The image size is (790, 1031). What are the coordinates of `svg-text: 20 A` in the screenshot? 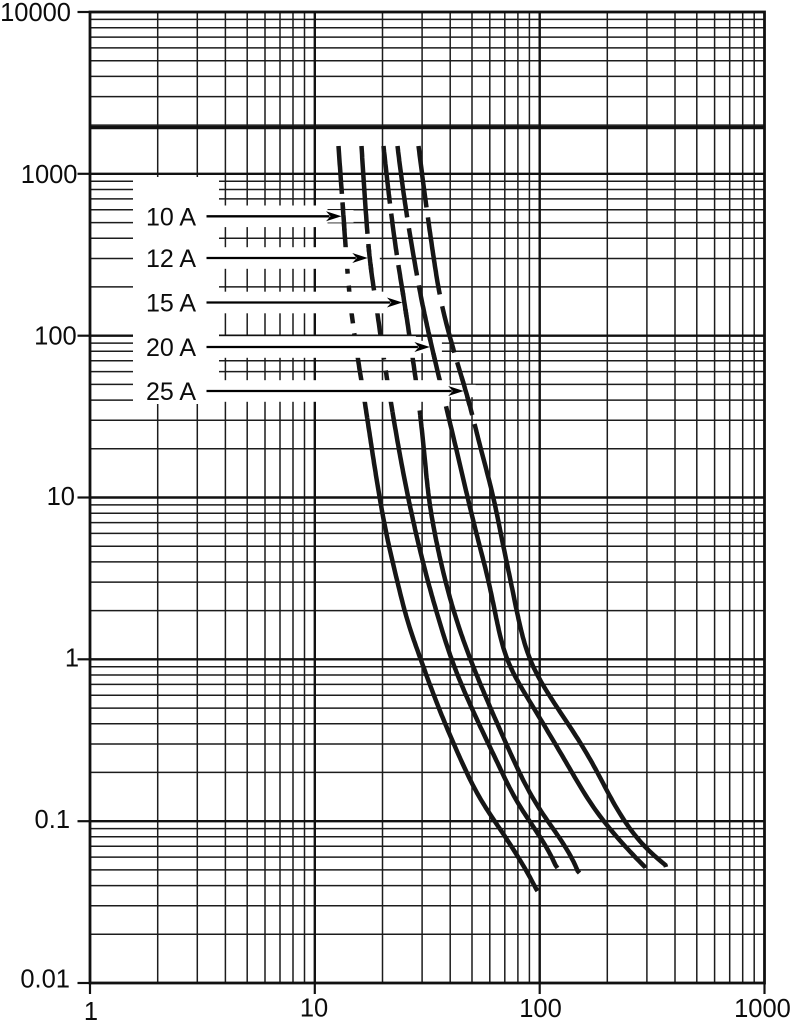 It's located at (171, 348).